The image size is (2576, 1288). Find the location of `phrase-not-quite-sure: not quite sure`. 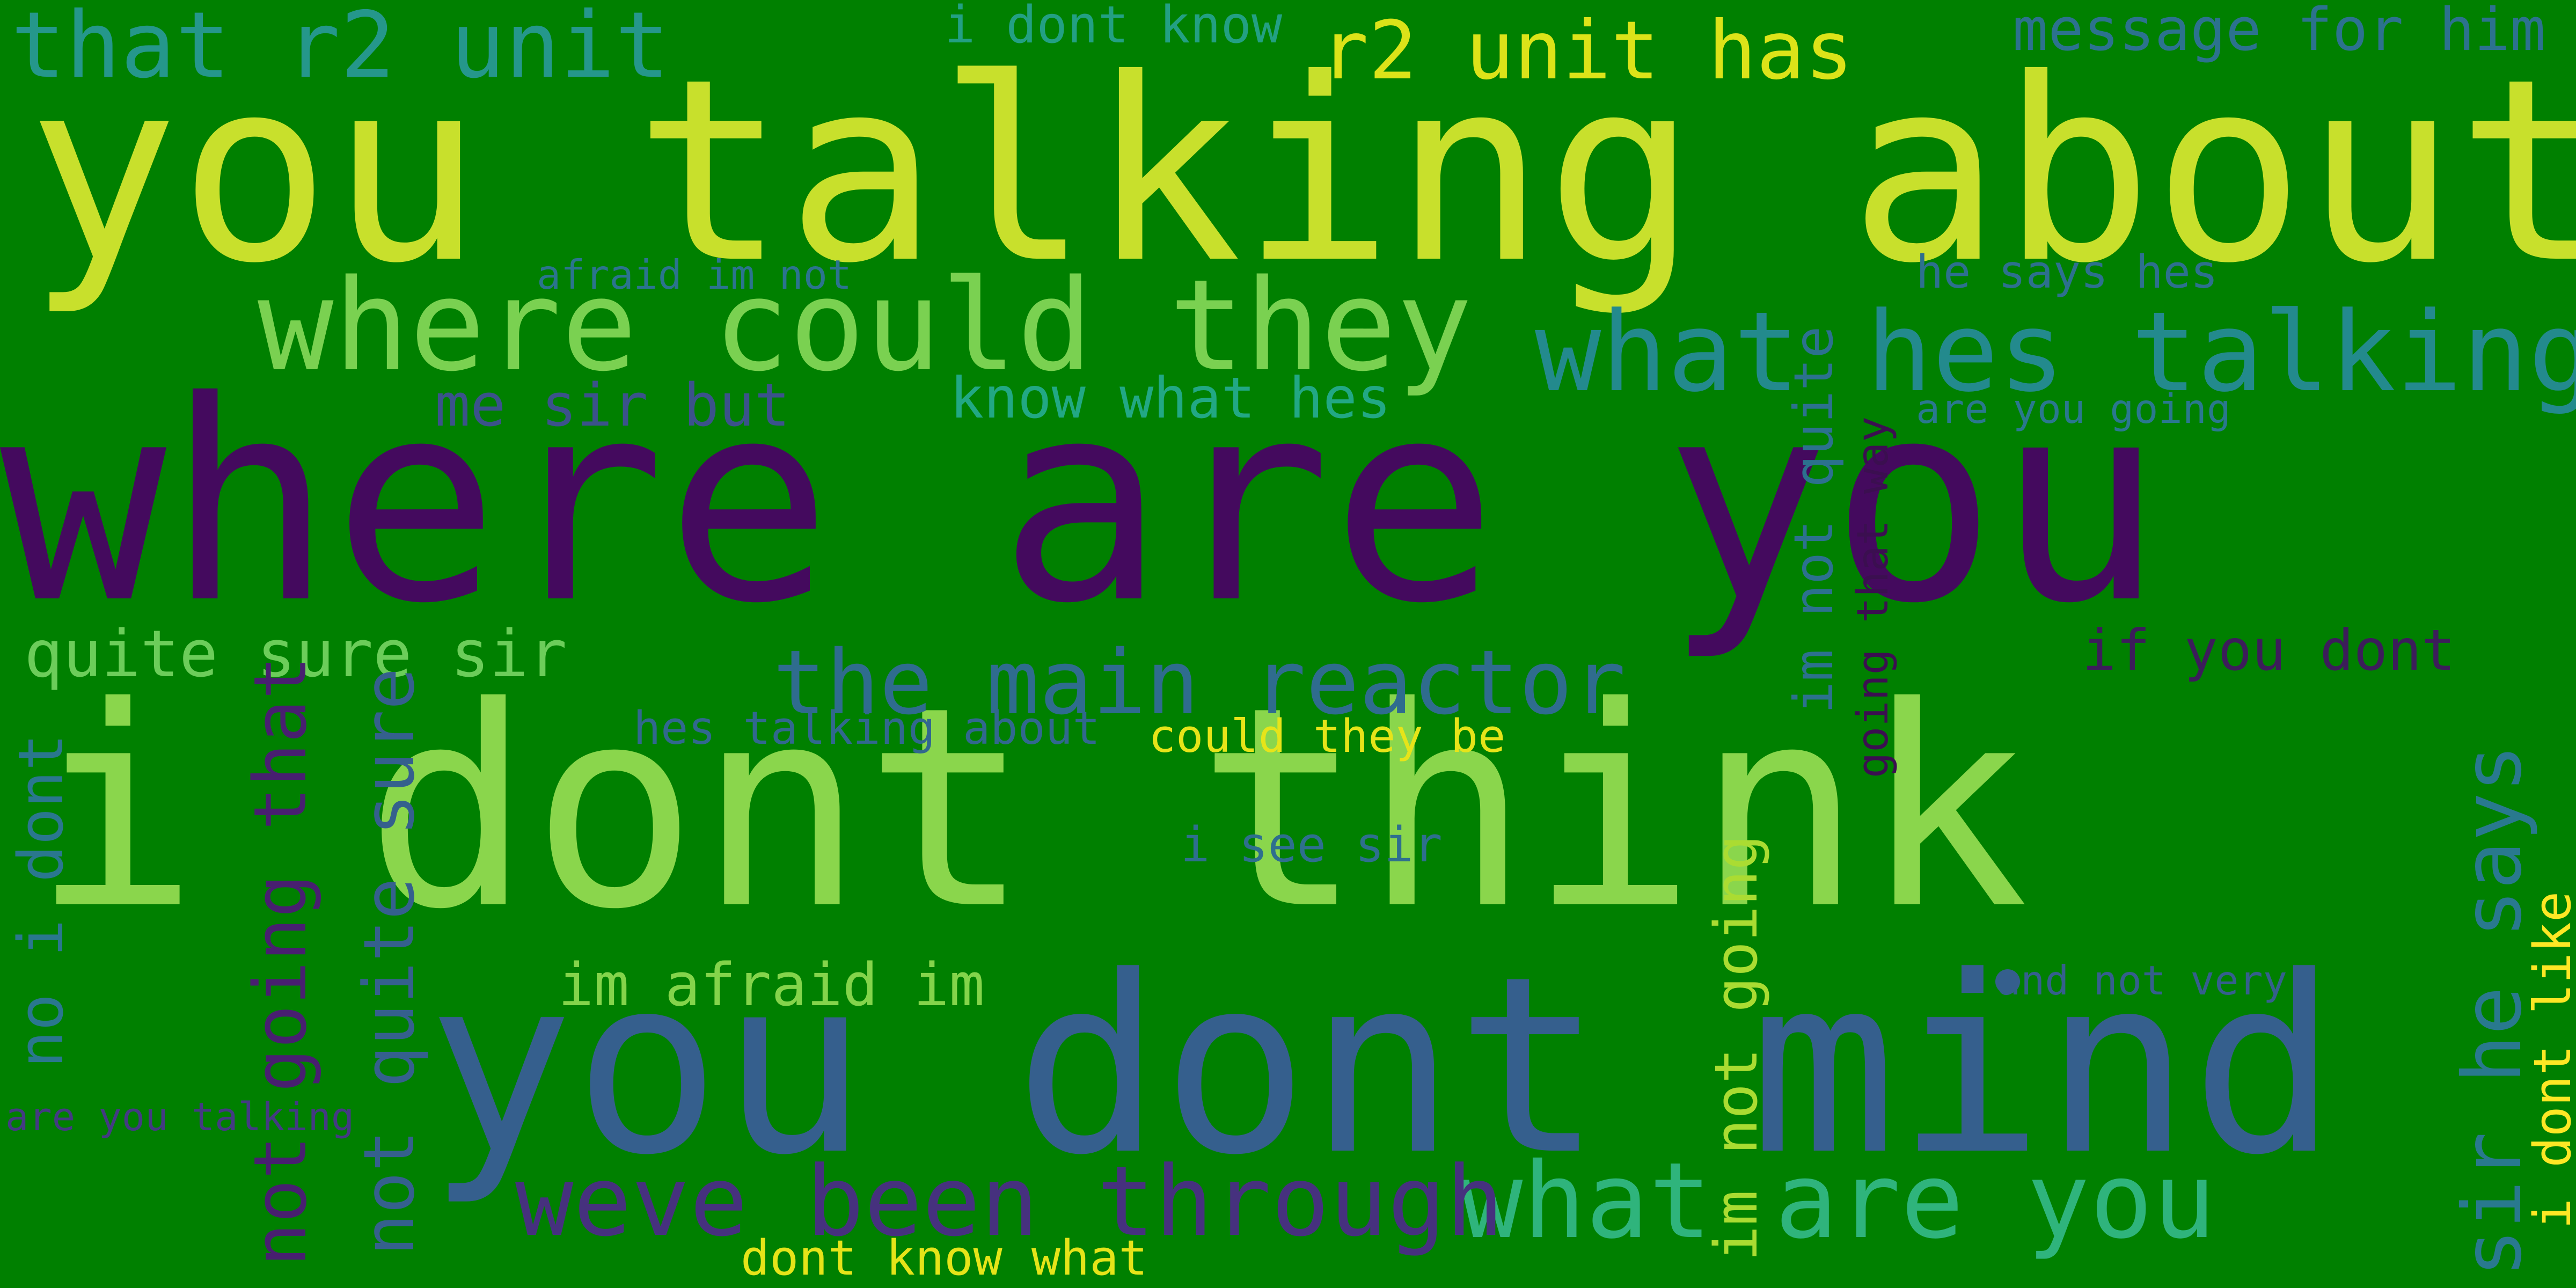

phrase-not-quite-sure: not quite sure is located at coordinates (389, 962).